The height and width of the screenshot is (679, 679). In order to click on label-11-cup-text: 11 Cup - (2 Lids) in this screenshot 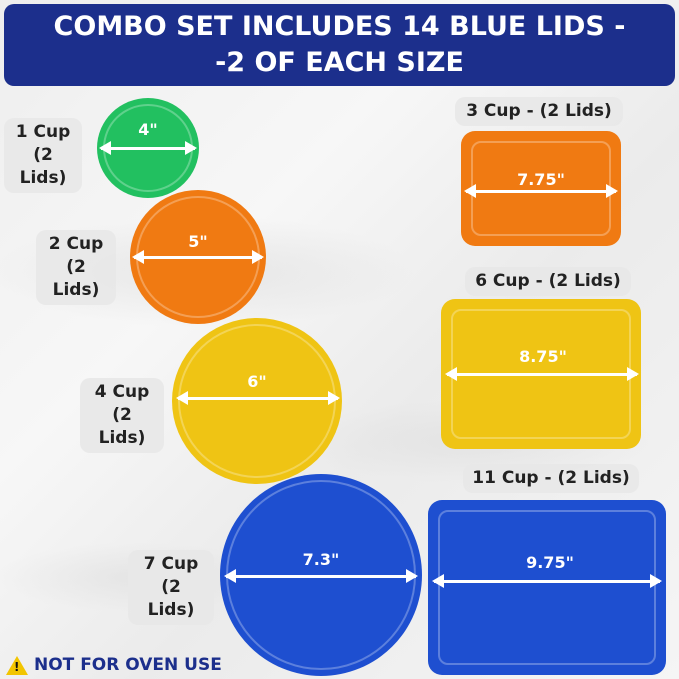, I will do `click(551, 478)`.